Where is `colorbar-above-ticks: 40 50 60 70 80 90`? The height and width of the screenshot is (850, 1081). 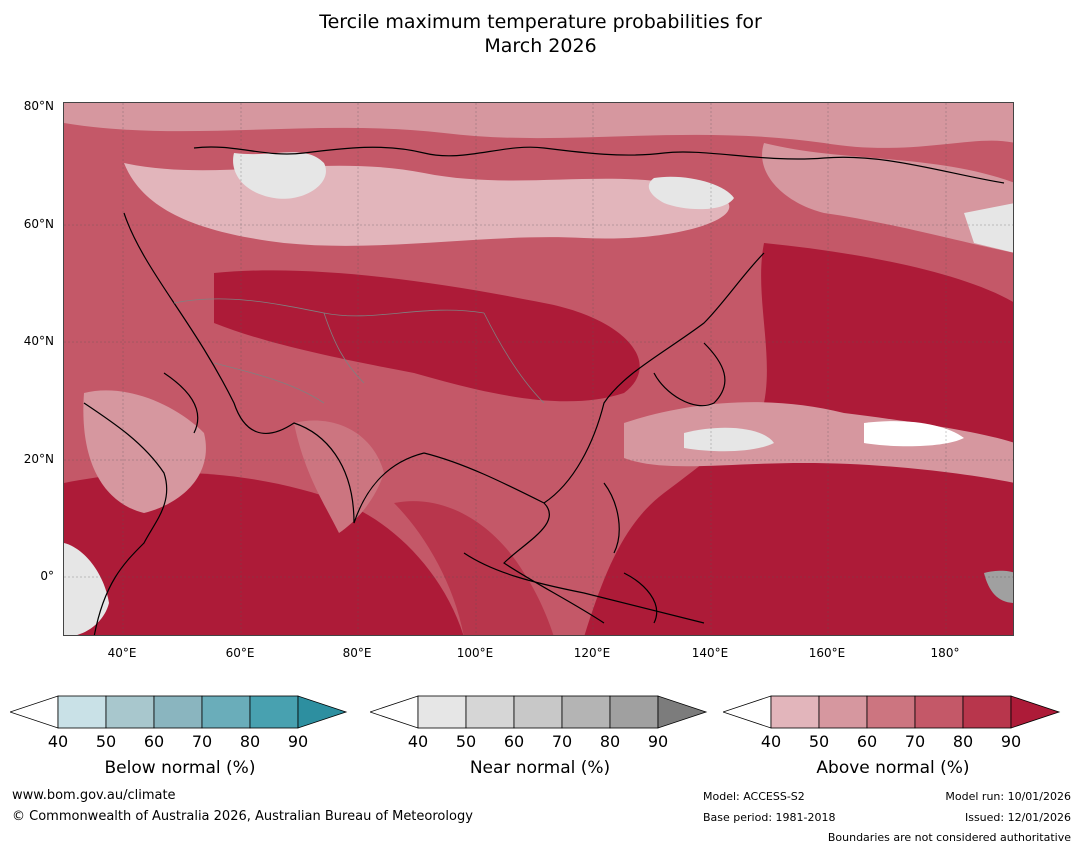 colorbar-above-ticks: 40 50 60 70 80 90 is located at coordinates (893, 742).